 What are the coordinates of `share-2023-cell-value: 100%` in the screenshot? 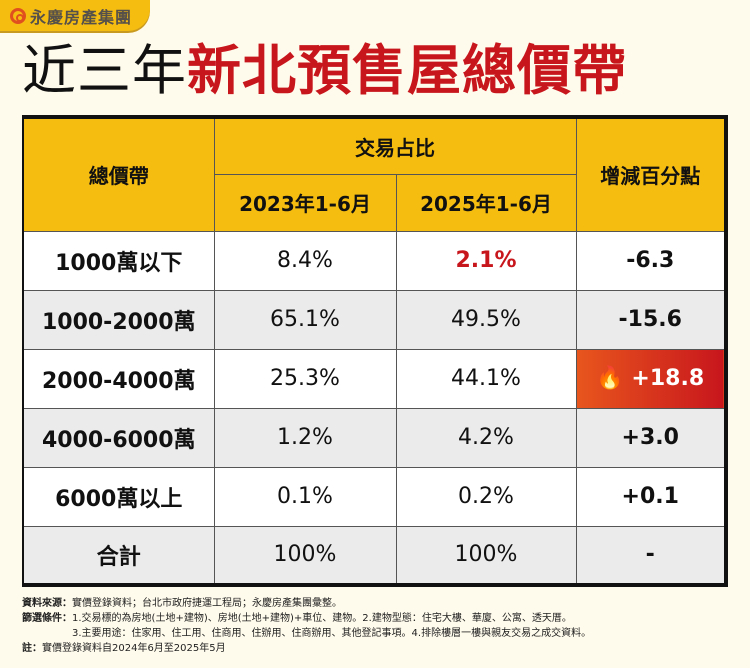 It's located at (305, 555).